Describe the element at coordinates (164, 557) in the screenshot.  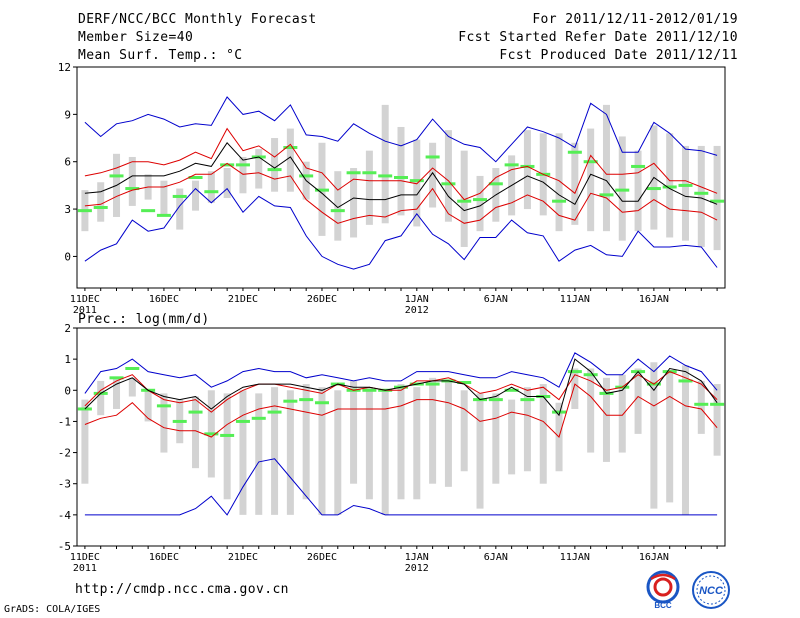
I see `prec-x-tick-label: 16DEC` at that location.